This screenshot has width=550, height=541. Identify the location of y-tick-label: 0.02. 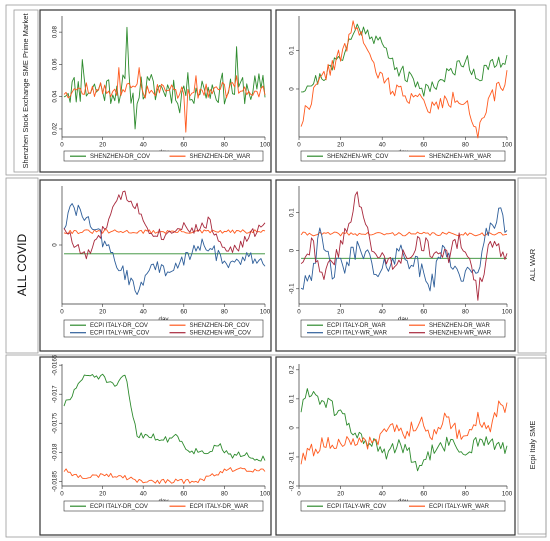
(55, 128).